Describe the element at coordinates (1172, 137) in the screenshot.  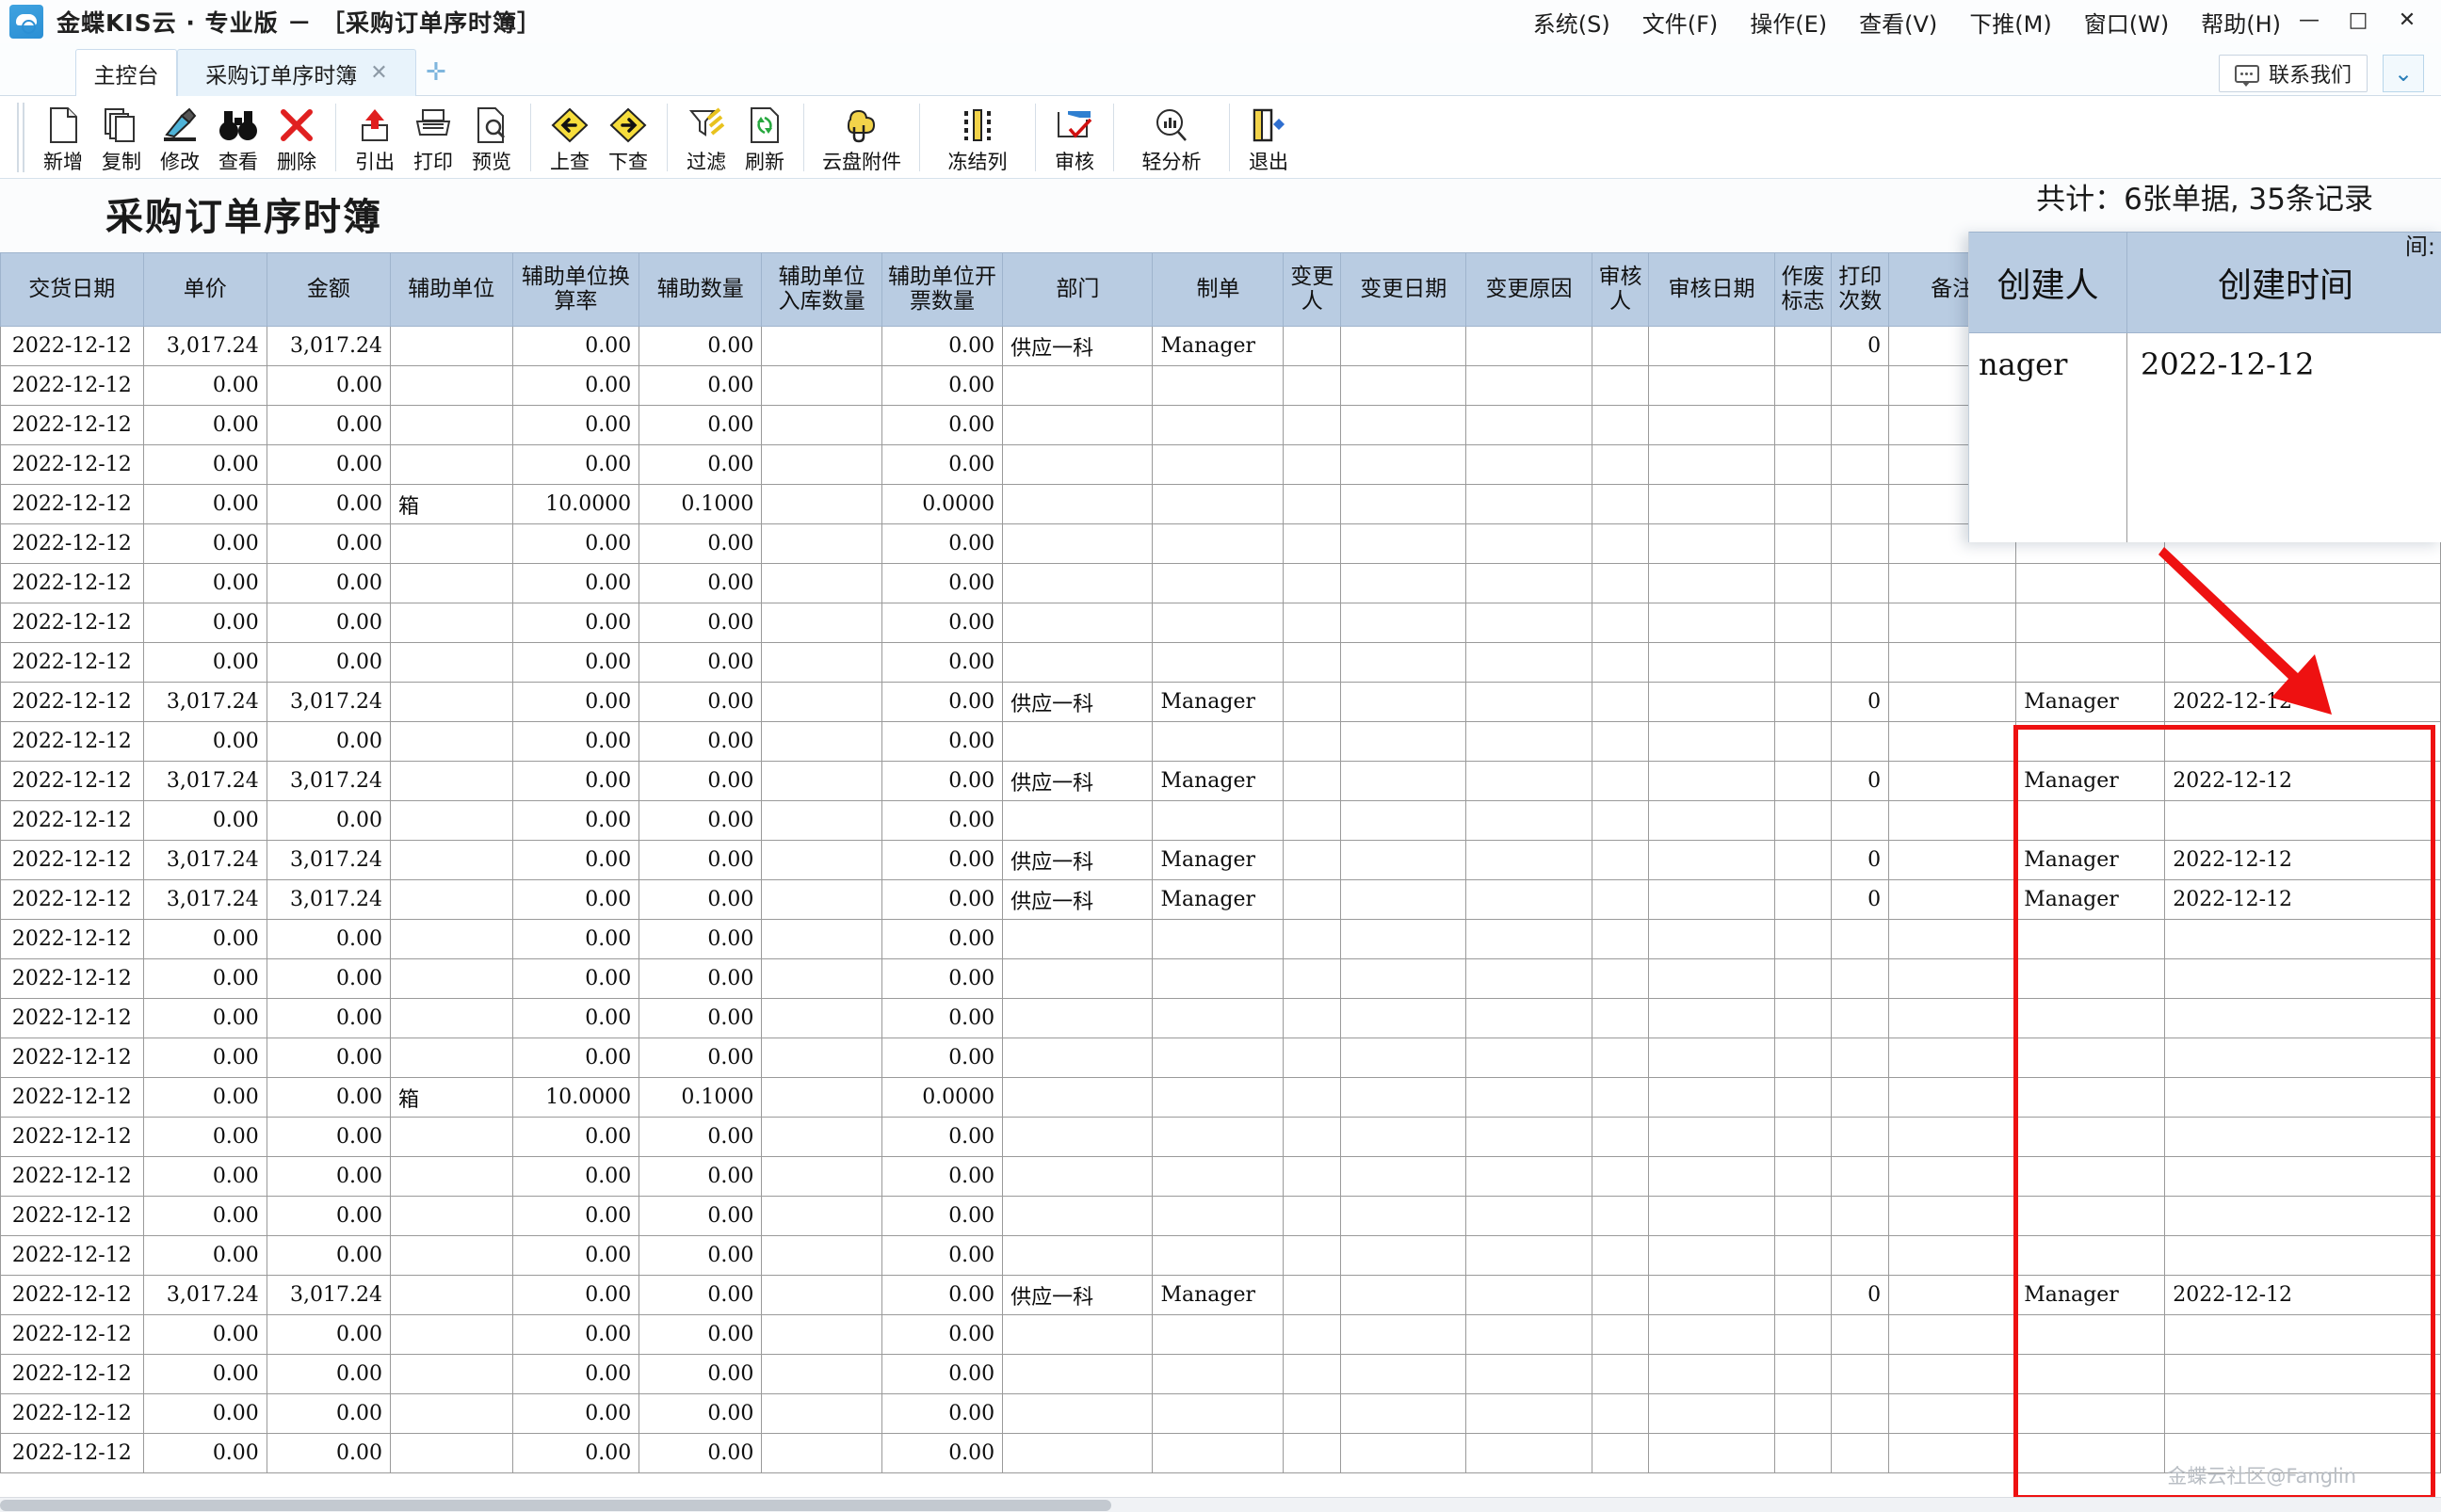
I see `light-analysis-button: 轻分析` at that location.